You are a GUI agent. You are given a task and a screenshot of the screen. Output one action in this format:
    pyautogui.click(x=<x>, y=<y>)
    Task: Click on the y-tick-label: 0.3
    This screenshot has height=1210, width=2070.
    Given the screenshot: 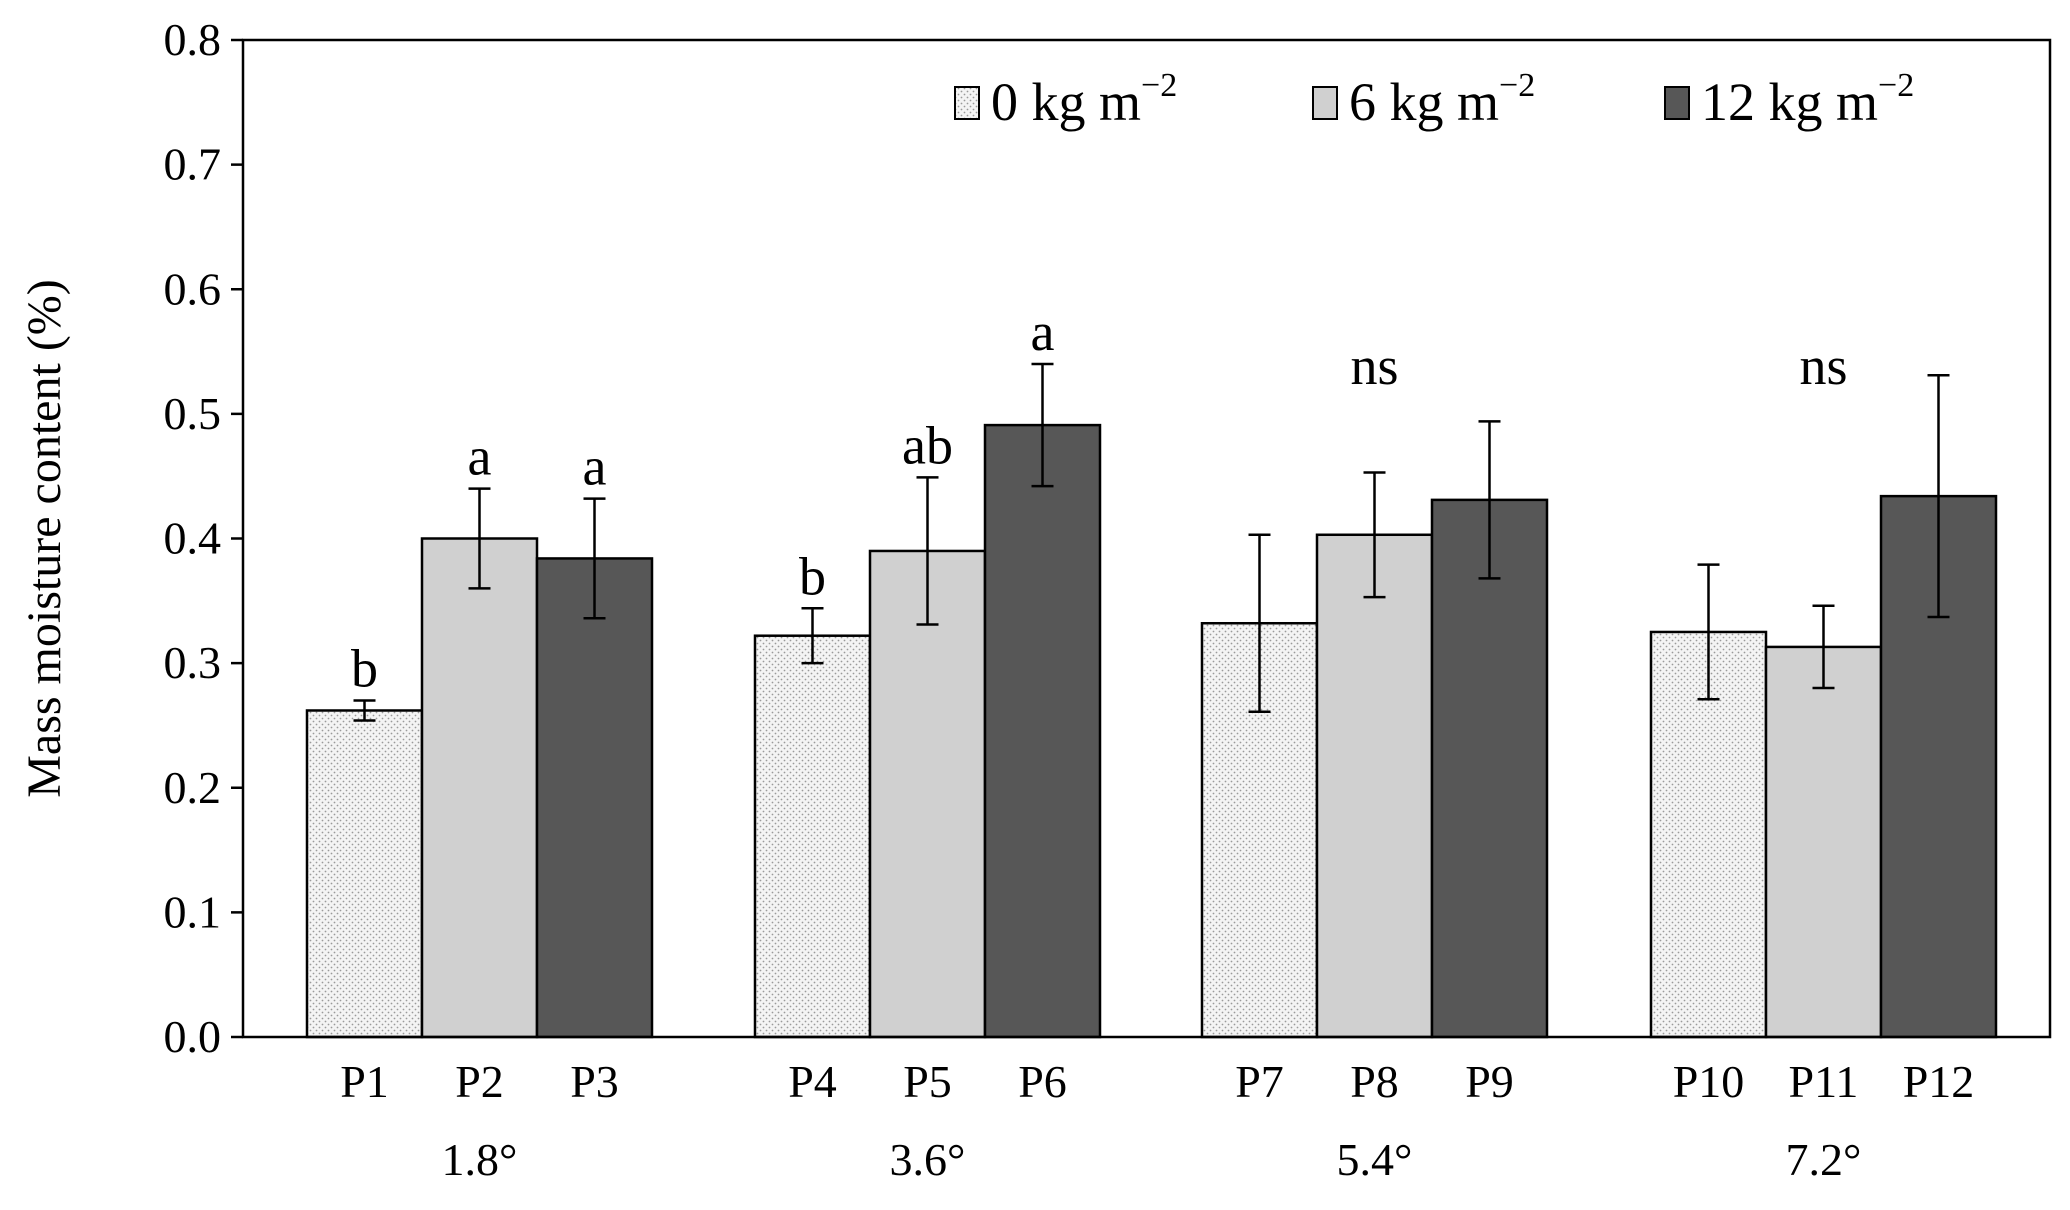 What is the action you would take?
    pyautogui.click(x=193, y=662)
    